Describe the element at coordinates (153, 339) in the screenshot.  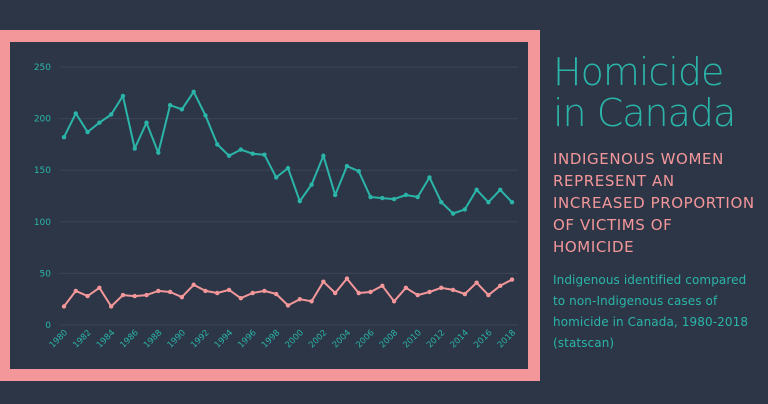
I see `x-tick-label-1988: 1988` at that location.